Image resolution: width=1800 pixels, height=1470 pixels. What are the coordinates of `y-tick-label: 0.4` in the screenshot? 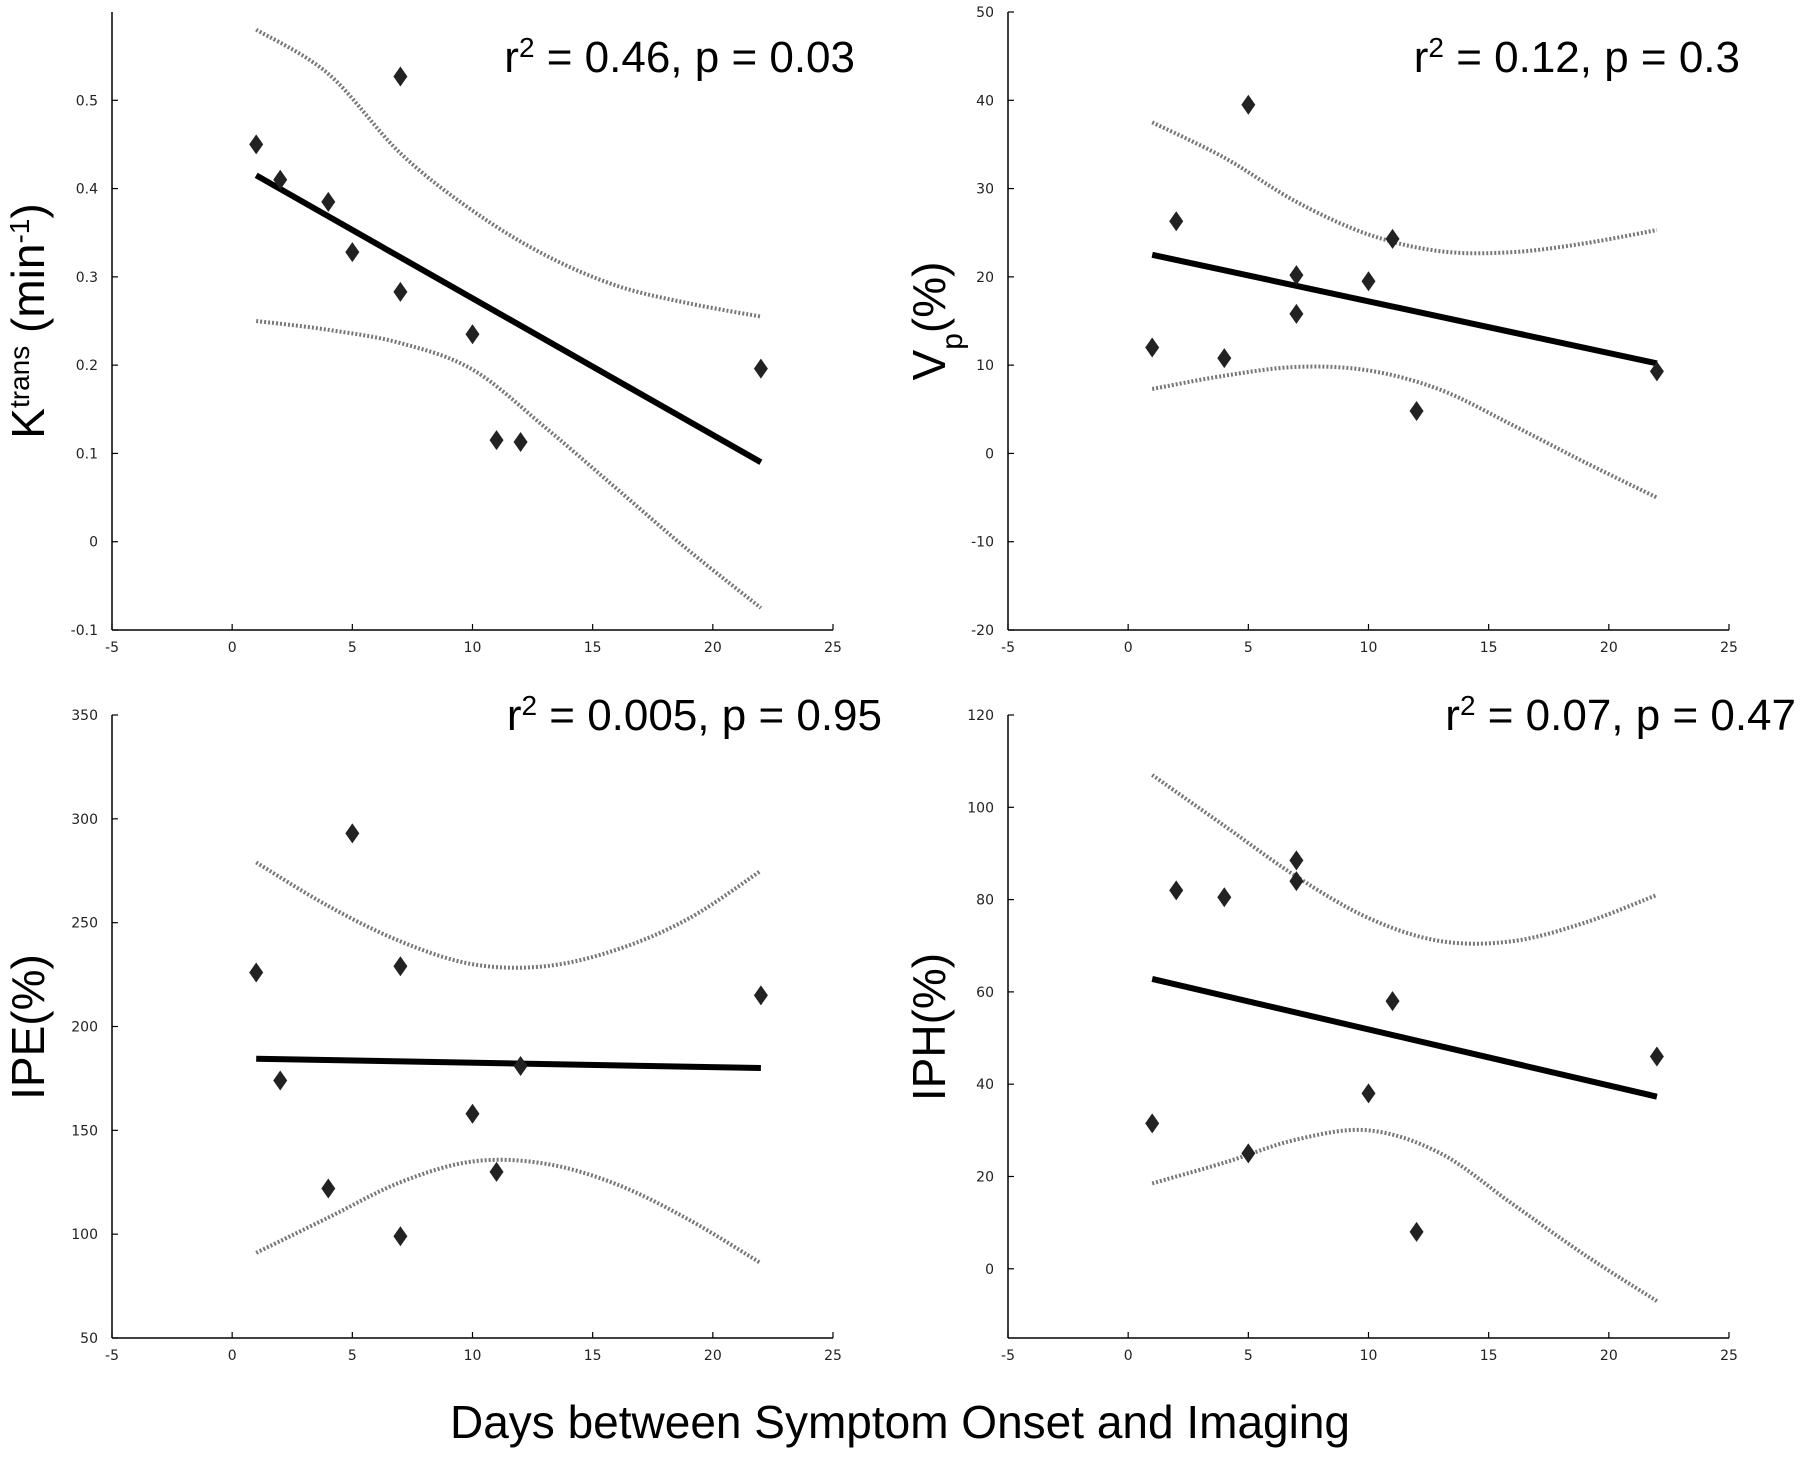 It's located at (87, 190).